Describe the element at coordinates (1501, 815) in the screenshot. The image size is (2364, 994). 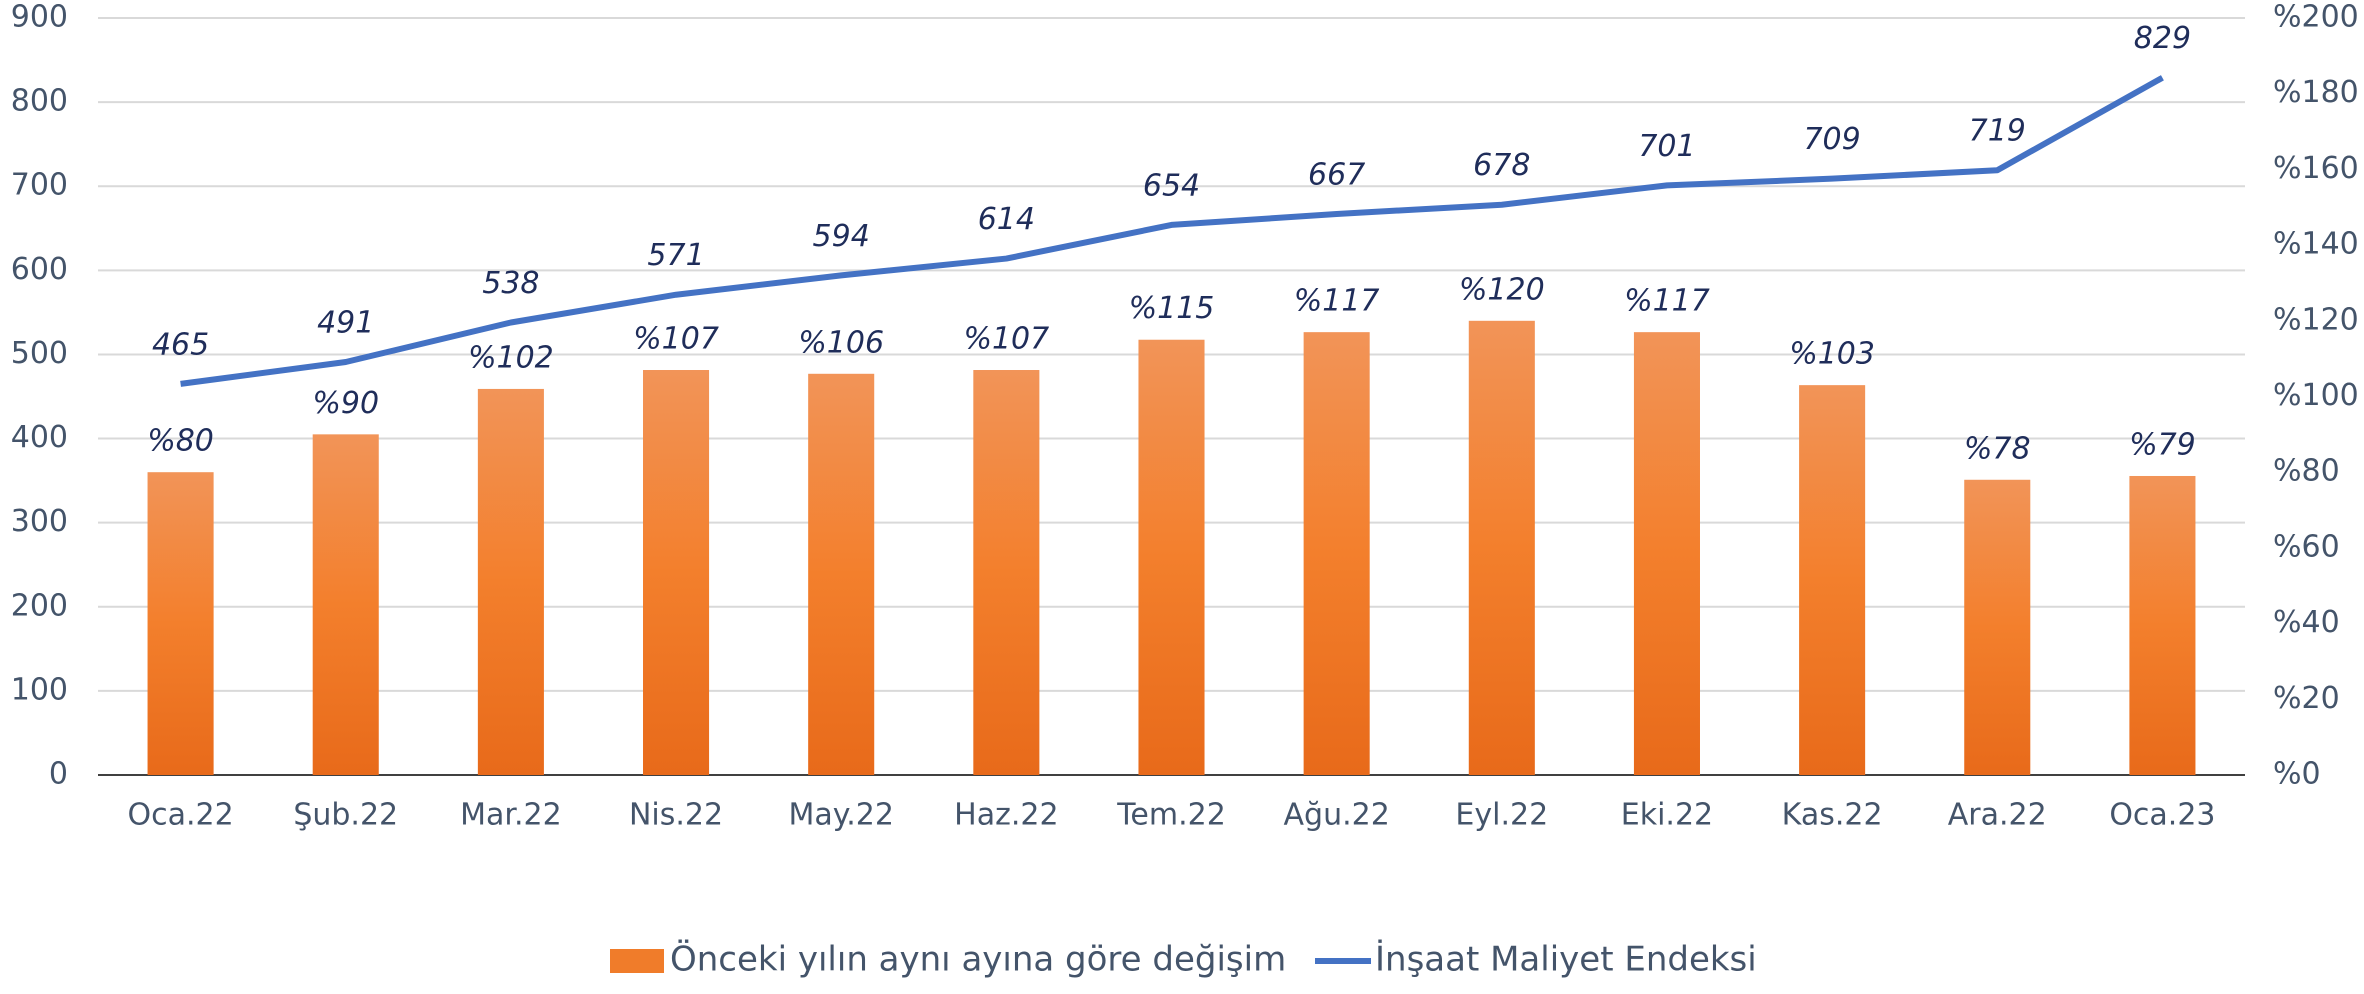
I see `x-tick-label: Eyl.22` at that location.